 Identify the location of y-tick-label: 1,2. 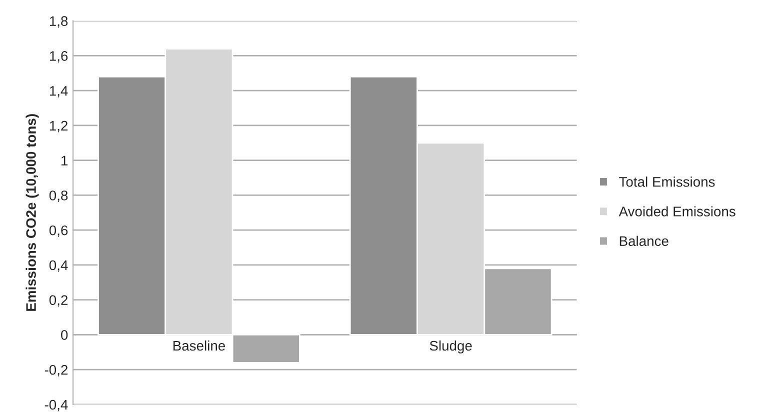
(59, 126).